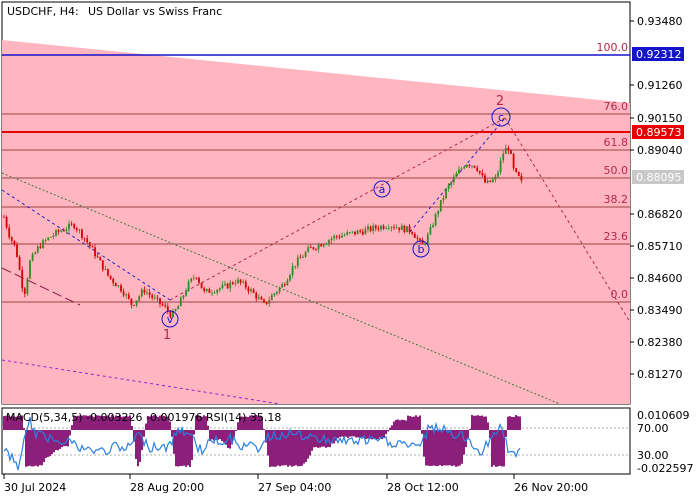 Image resolution: width=700 pixels, height=503 pixels. What do you see at coordinates (660, 85) in the screenshot?
I see `price-tick: 0.91260` at bounding box center [660, 85].